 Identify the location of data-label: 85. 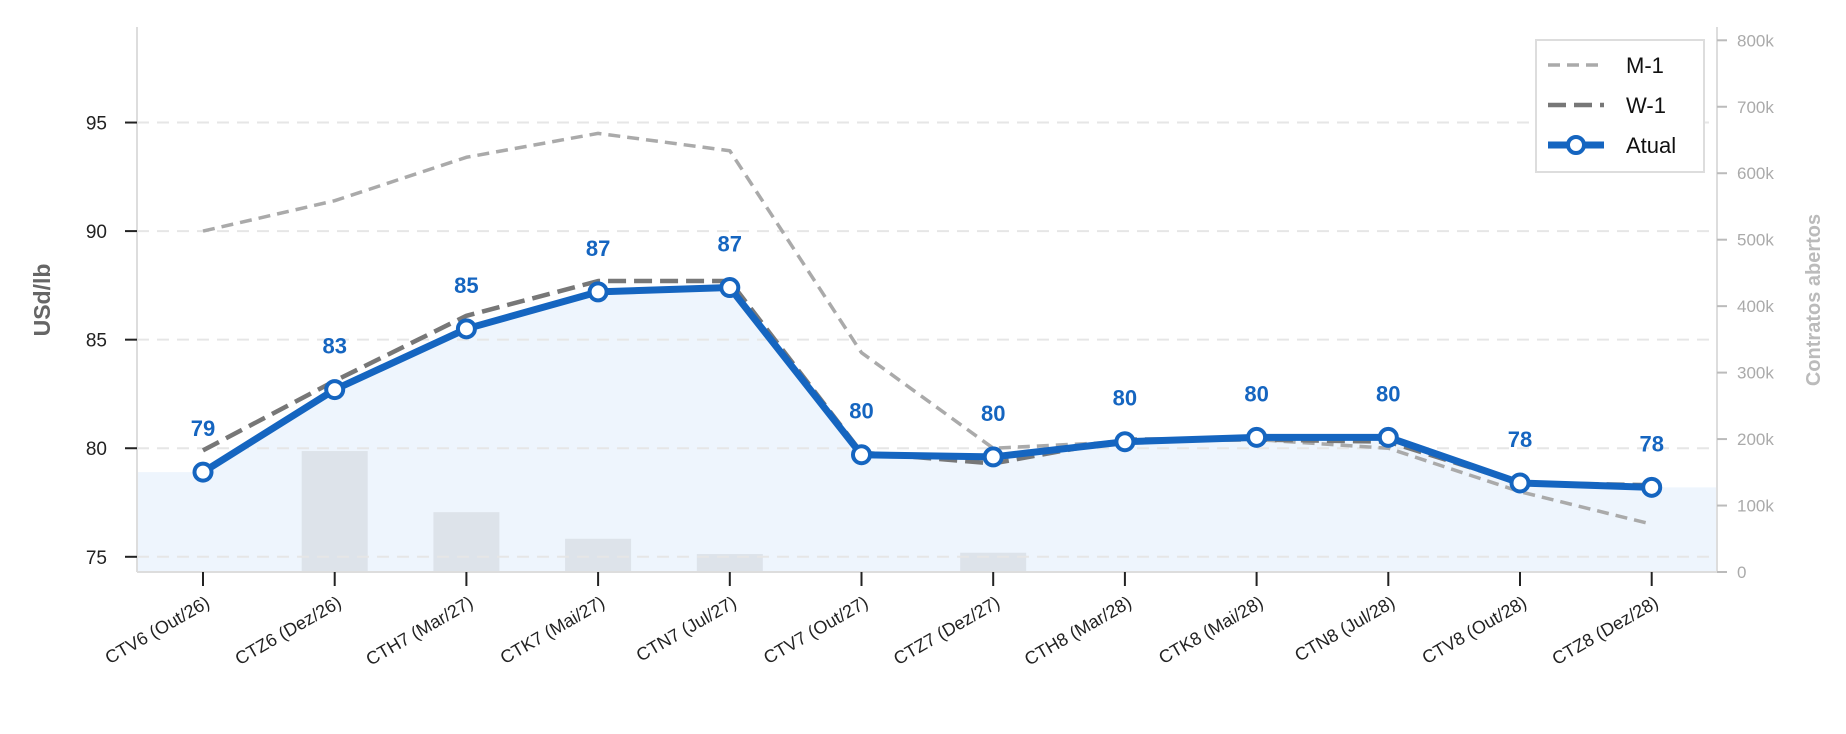
(466, 285).